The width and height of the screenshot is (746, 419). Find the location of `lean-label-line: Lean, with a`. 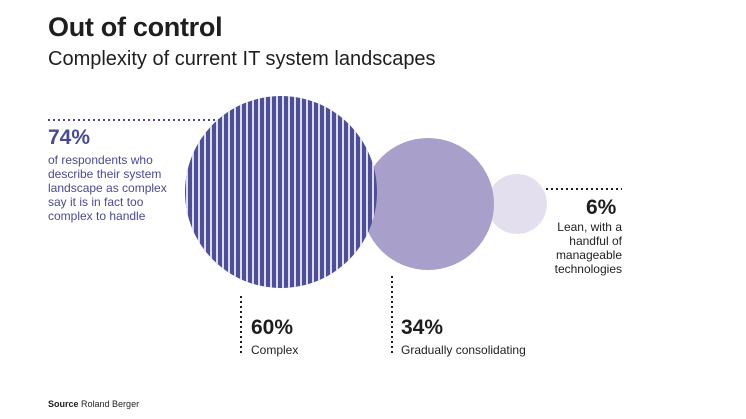

lean-label-line: Lean, with a is located at coordinates (589, 227).